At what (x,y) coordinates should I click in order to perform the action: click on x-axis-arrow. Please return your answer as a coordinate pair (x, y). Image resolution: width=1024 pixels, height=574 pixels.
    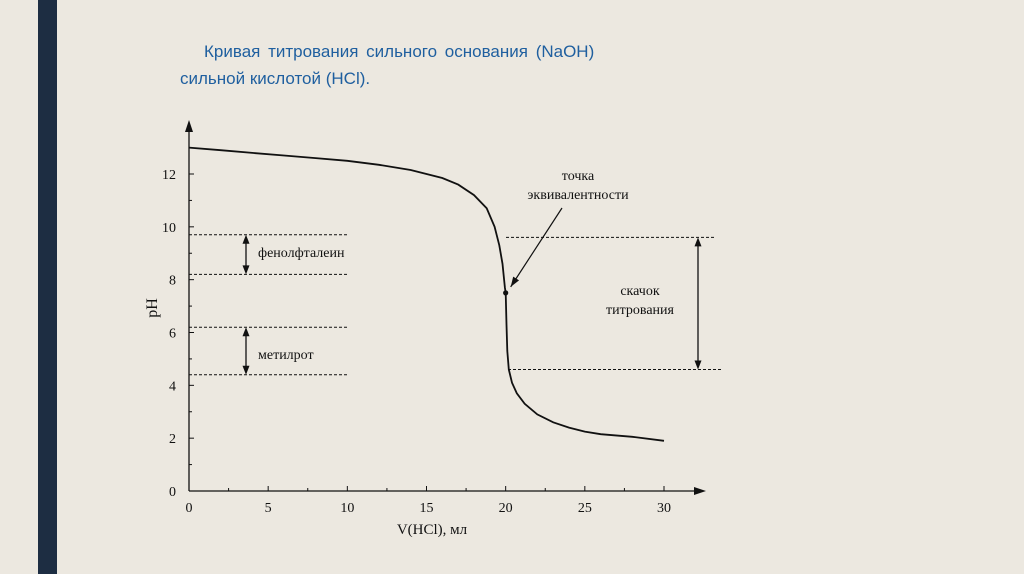
    Looking at the image, I should click on (700, 491).